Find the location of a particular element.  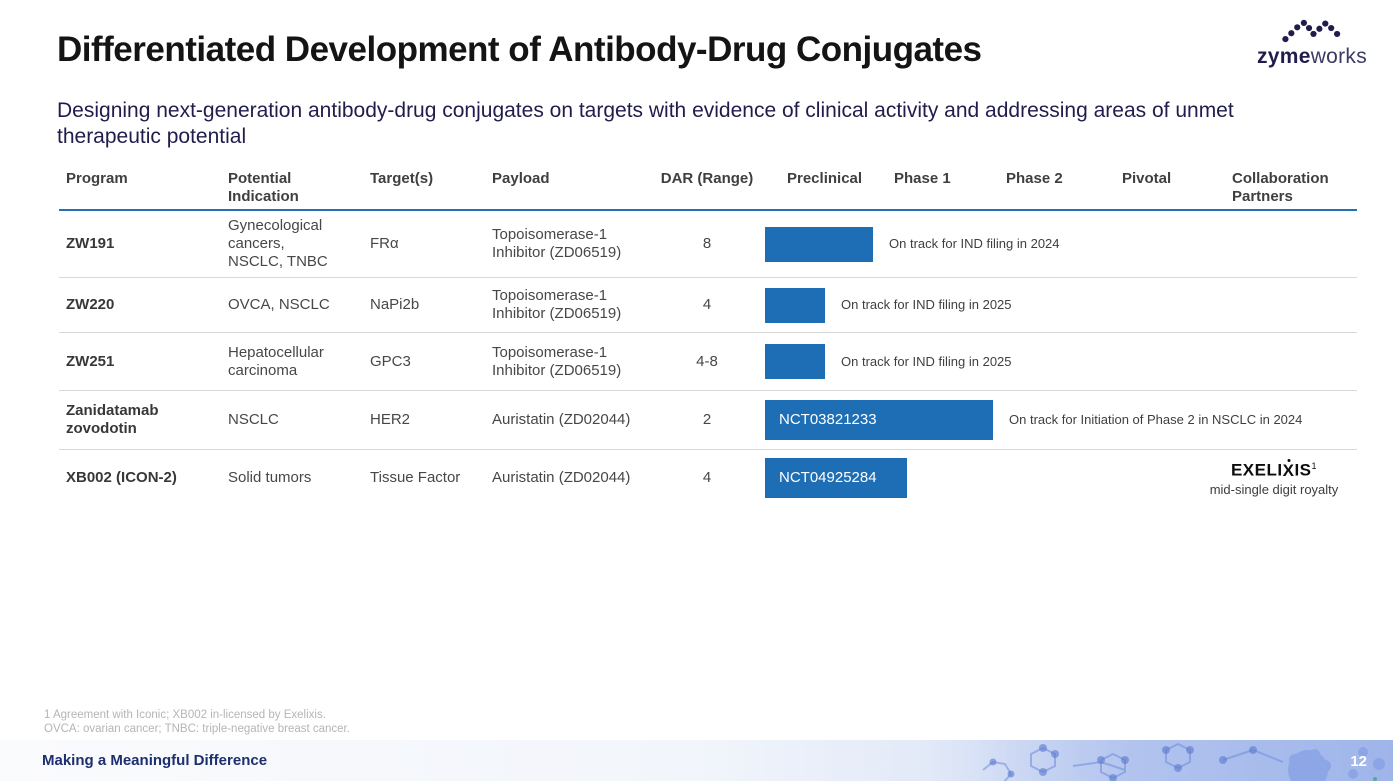

program-name: ZW191 is located at coordinates (90, 243).